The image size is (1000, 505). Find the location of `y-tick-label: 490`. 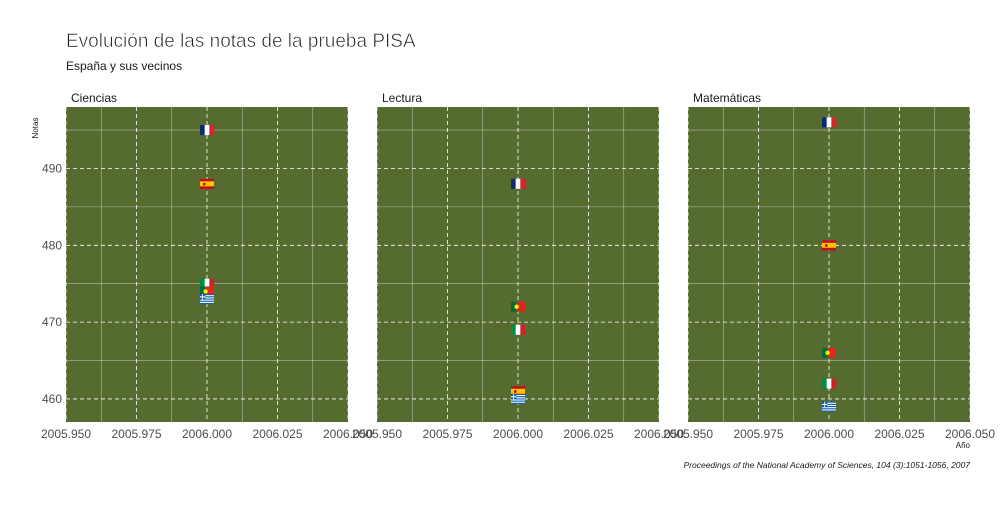

y-tick-label: 490 is located at coordinates (52, 168).